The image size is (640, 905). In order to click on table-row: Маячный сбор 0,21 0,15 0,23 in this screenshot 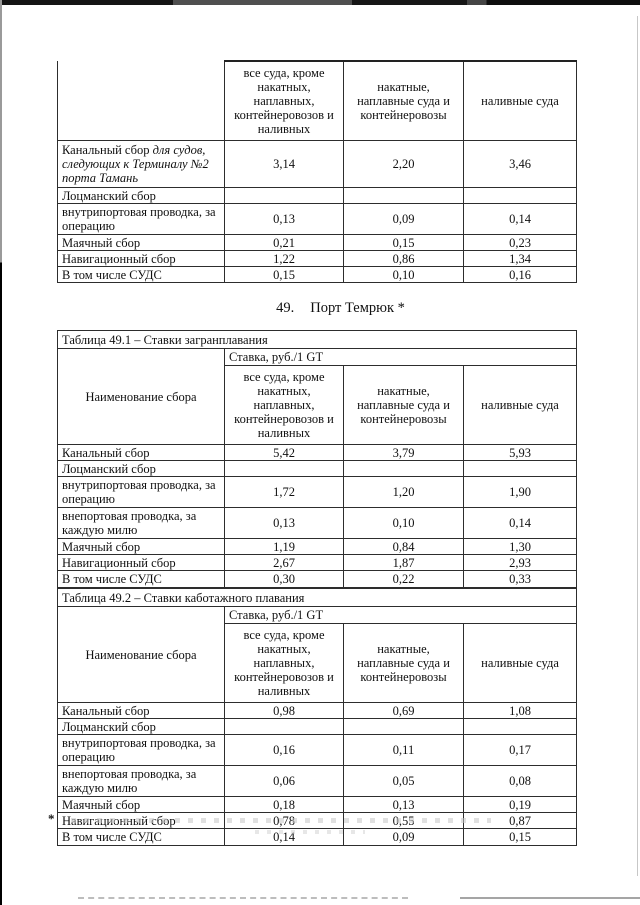, I will do `click(317, 242)`.